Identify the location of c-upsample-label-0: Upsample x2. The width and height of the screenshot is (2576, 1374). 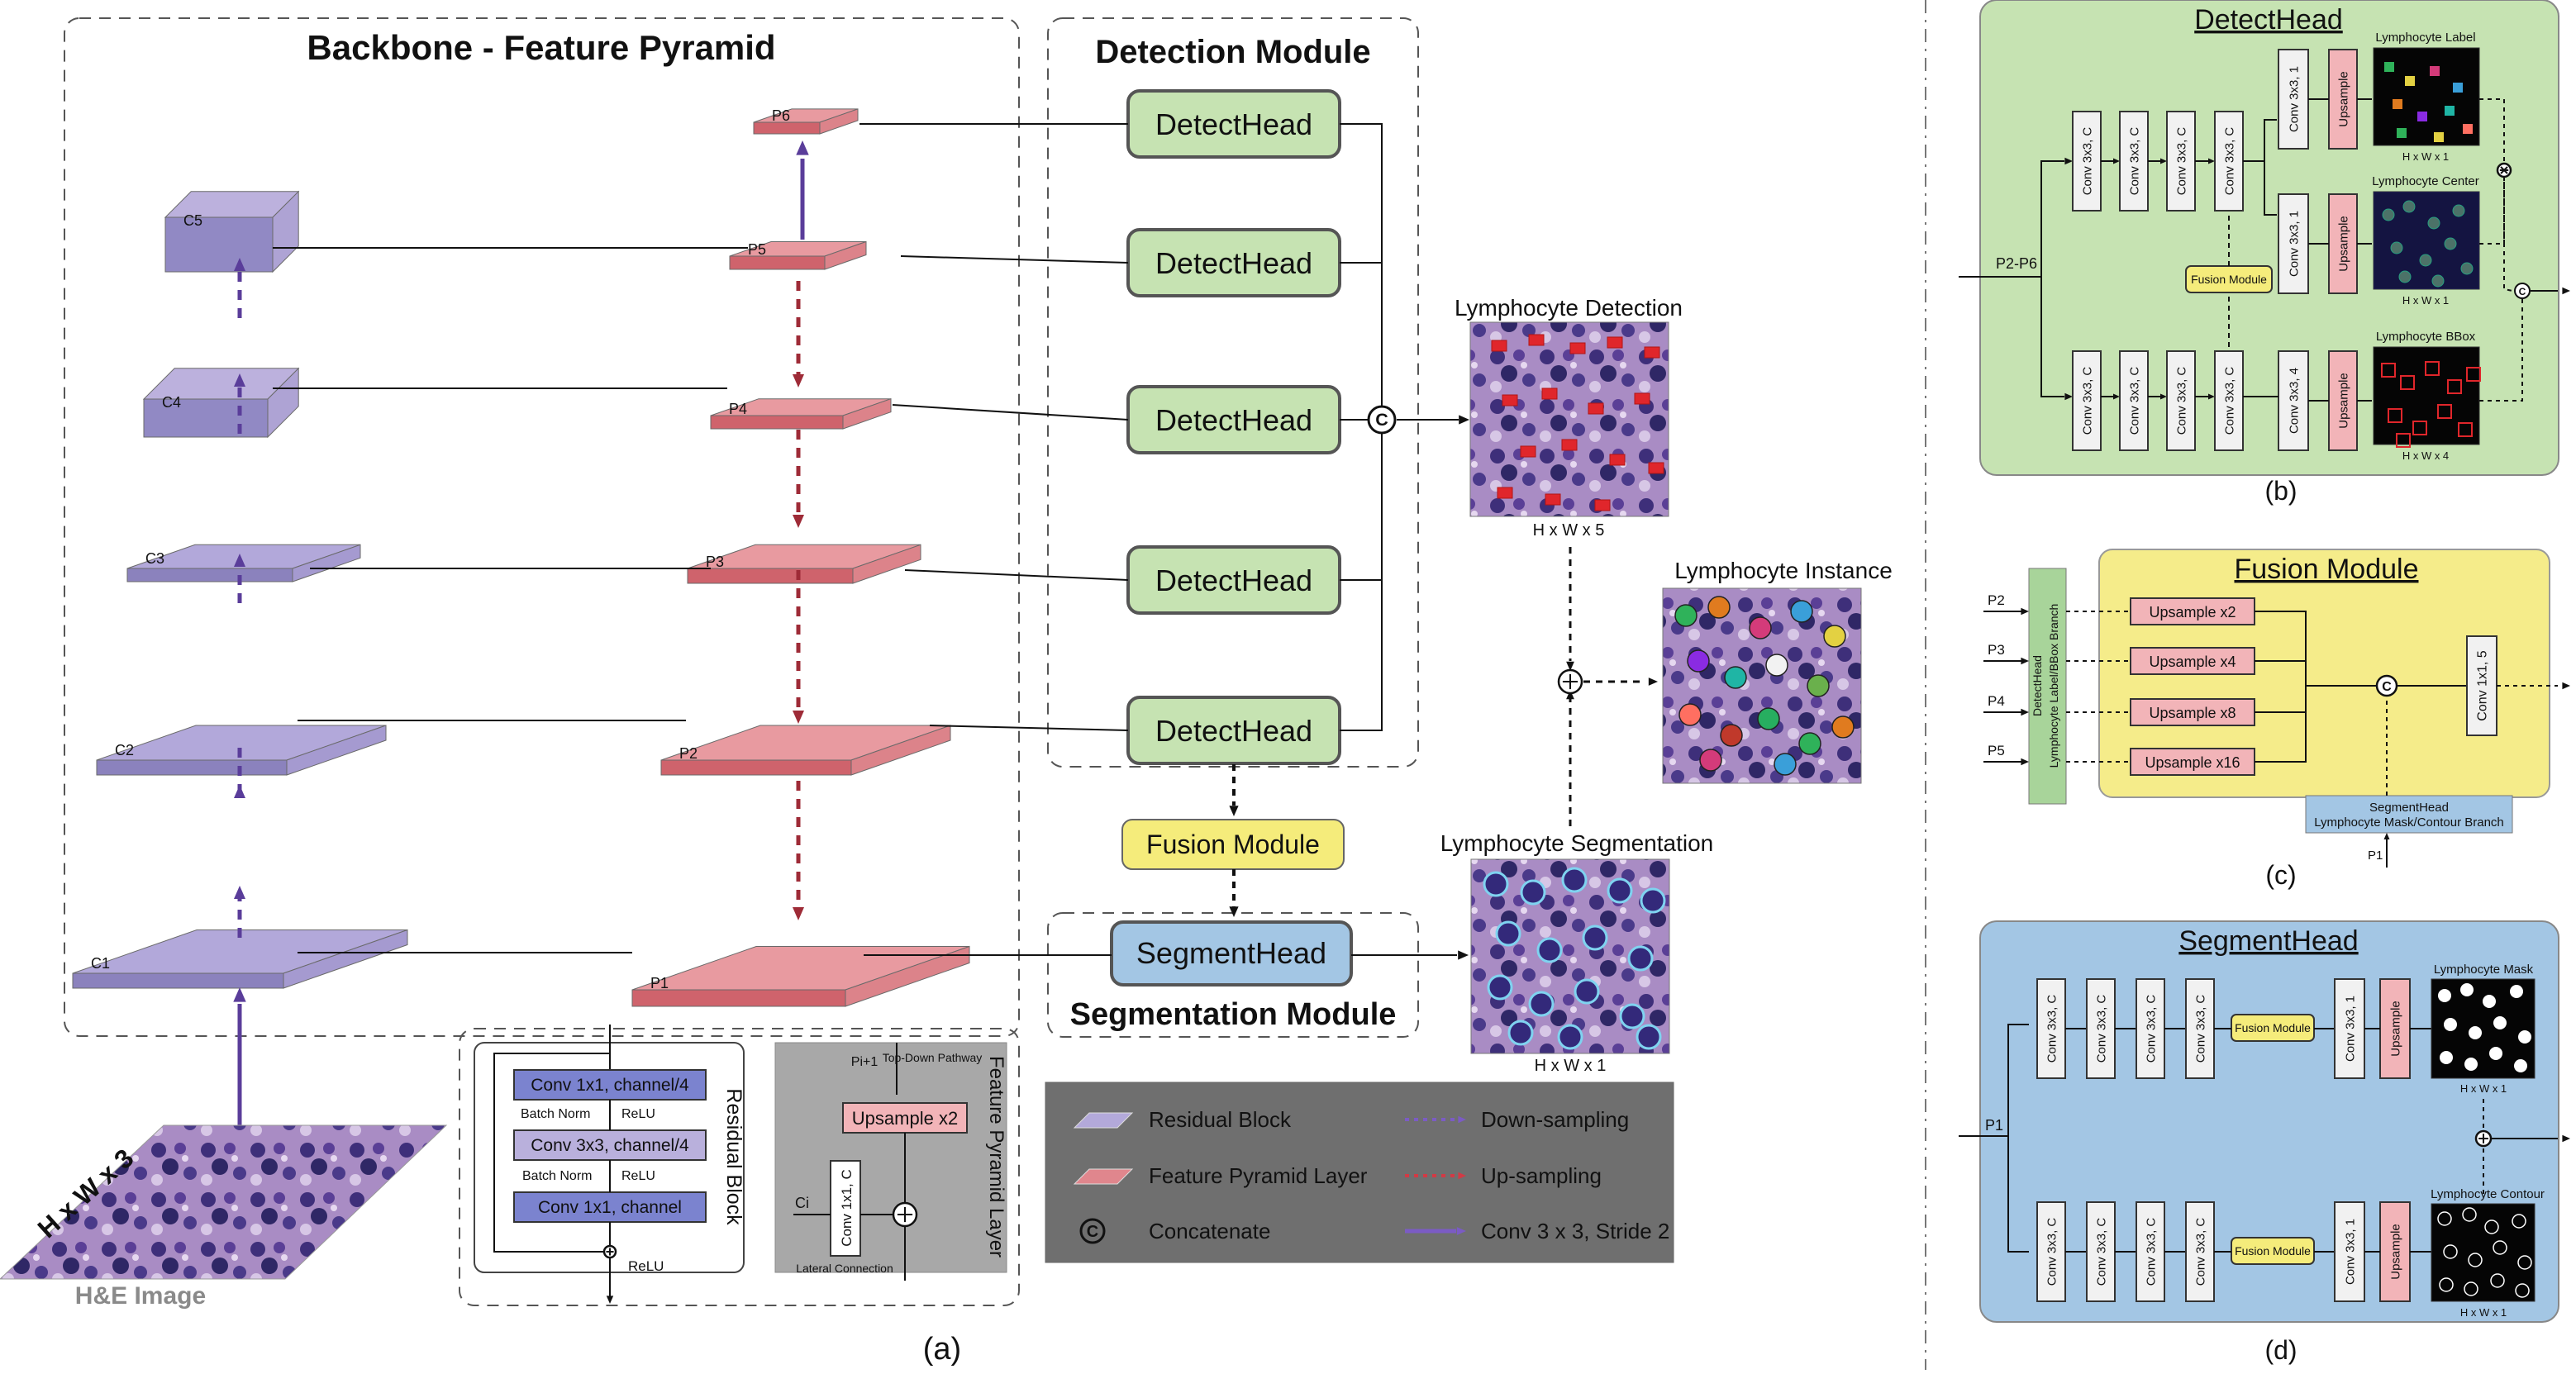
(2193, 612).